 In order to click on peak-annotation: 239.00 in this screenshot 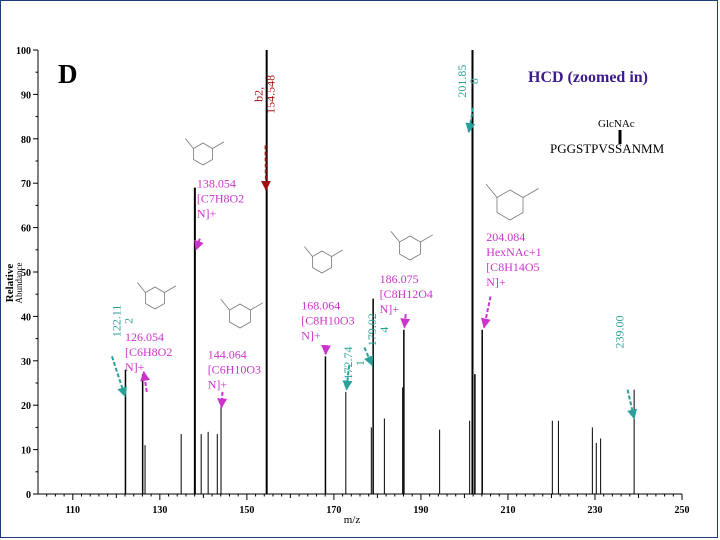, I will do `click(625, 367)`.